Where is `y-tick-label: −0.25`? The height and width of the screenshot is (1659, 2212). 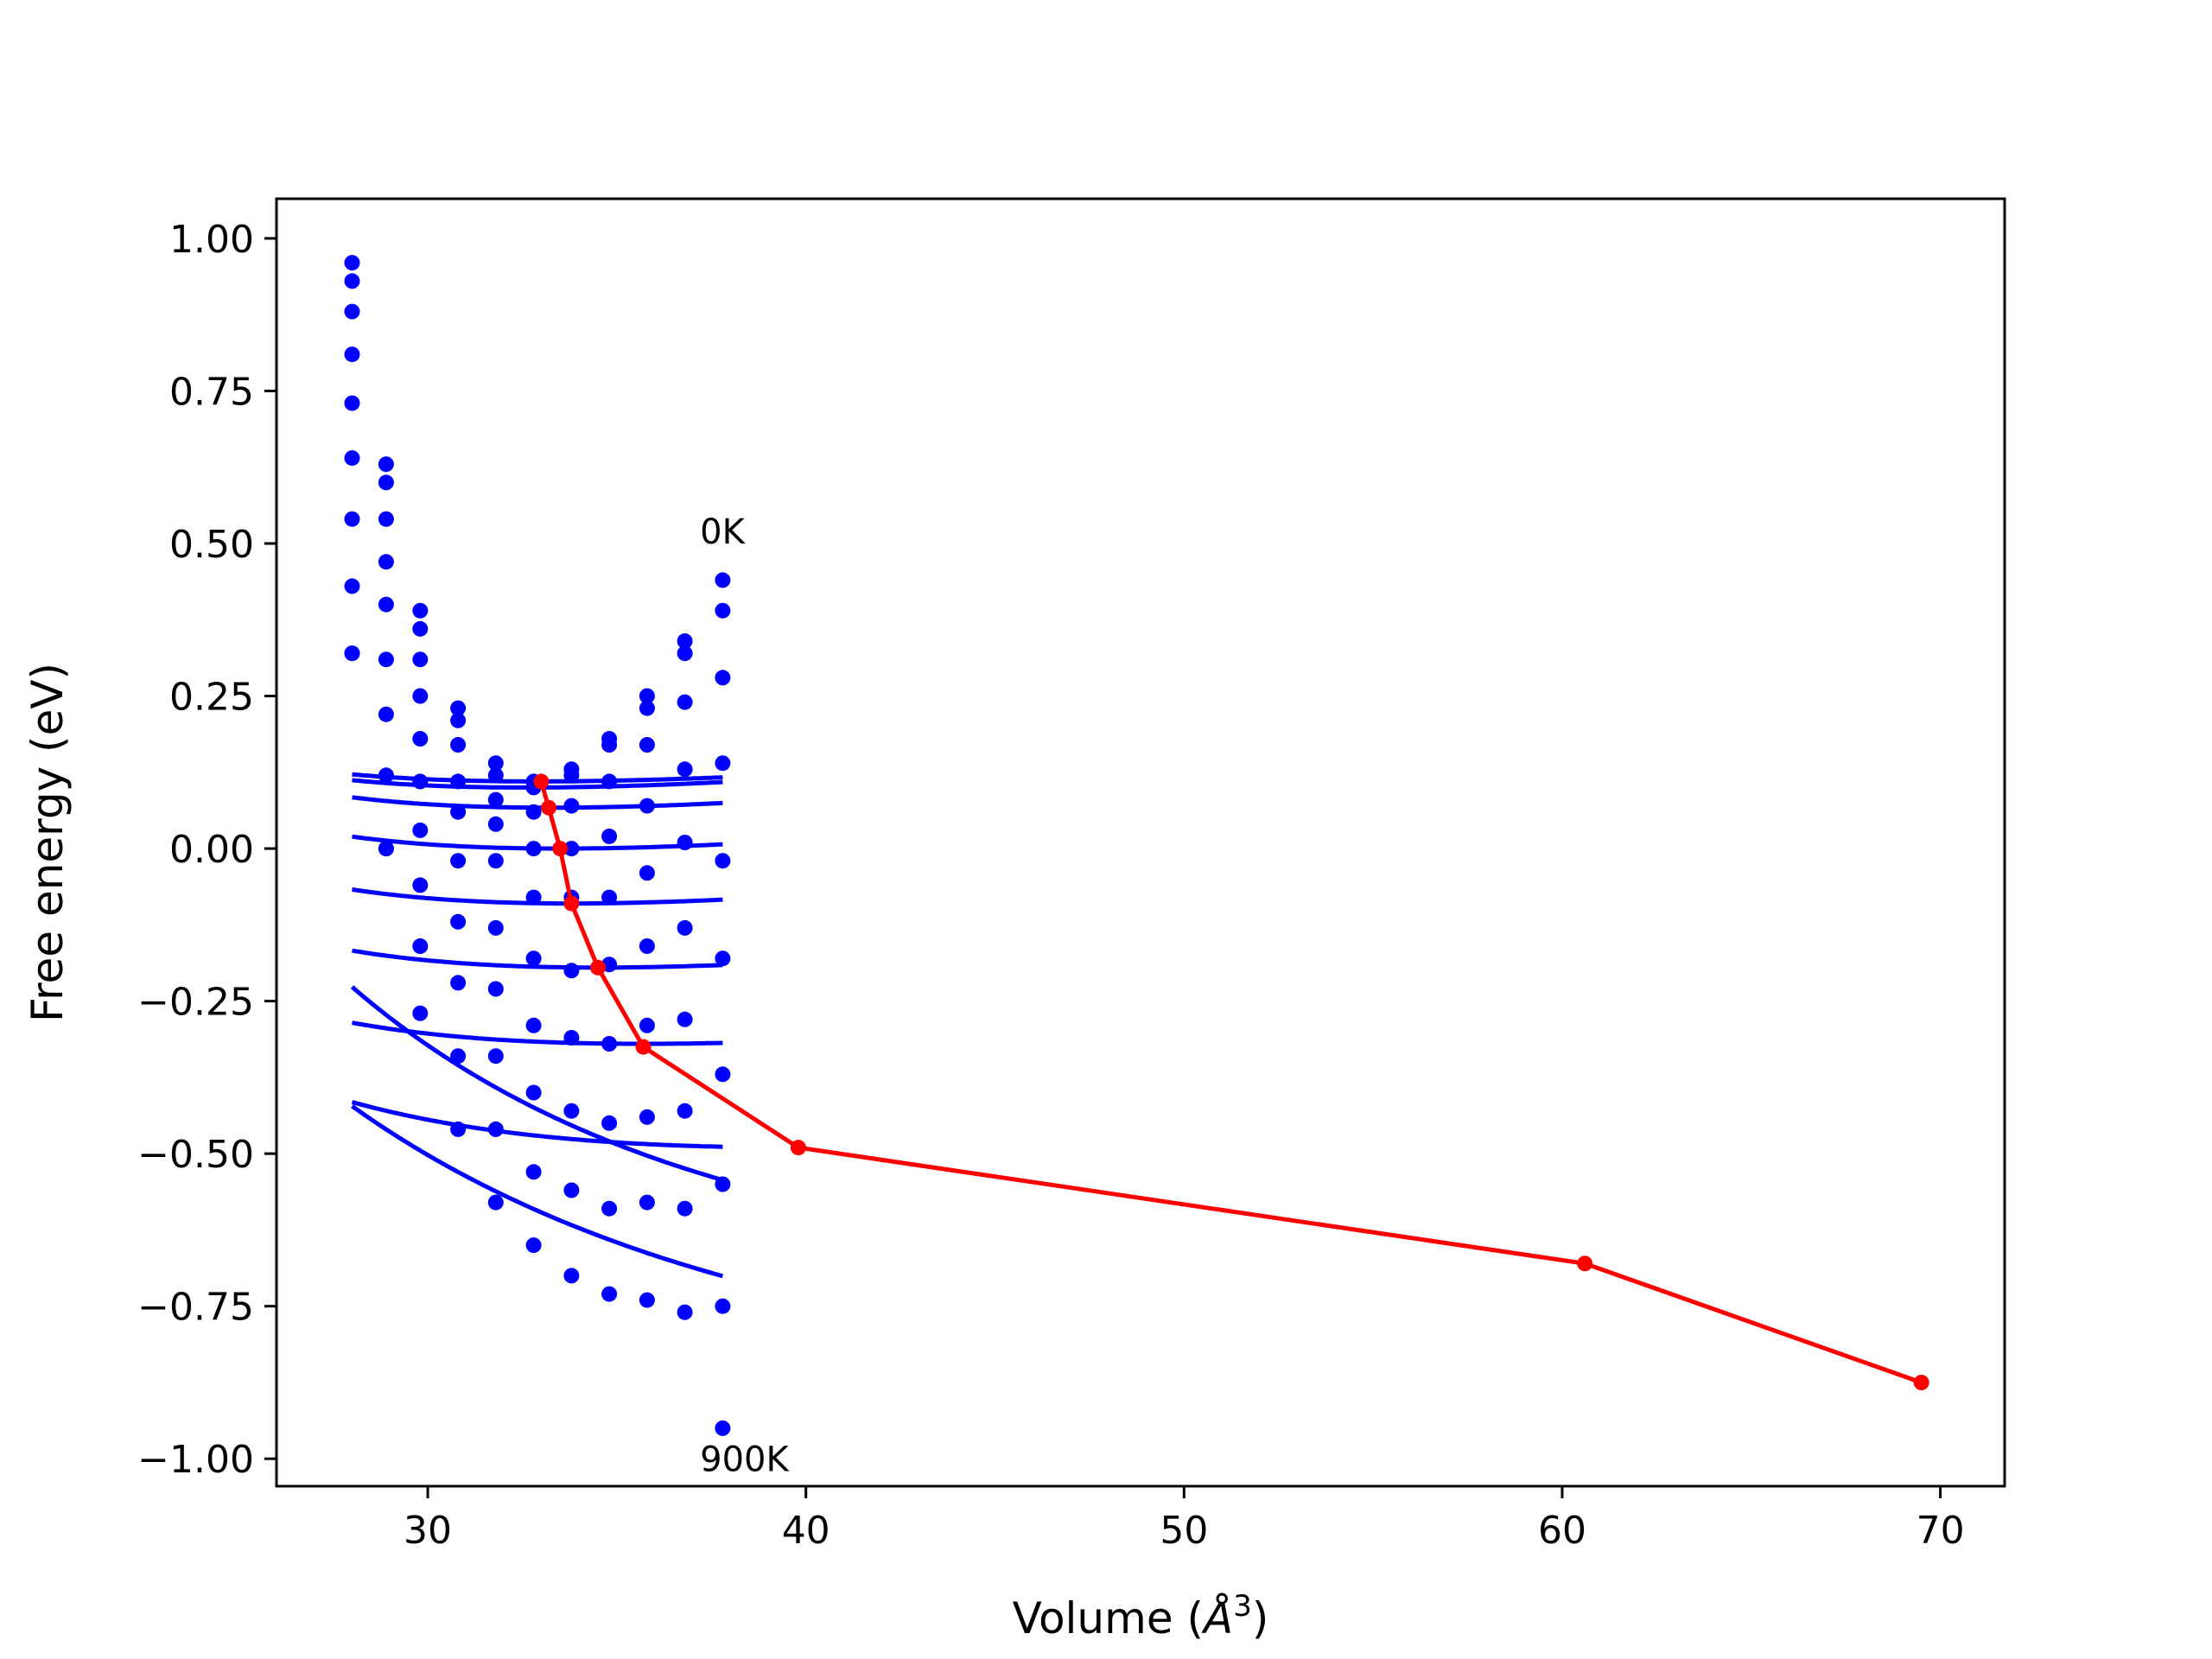
y-tick-label: −0.25 is located at coordinates (195, 1003).